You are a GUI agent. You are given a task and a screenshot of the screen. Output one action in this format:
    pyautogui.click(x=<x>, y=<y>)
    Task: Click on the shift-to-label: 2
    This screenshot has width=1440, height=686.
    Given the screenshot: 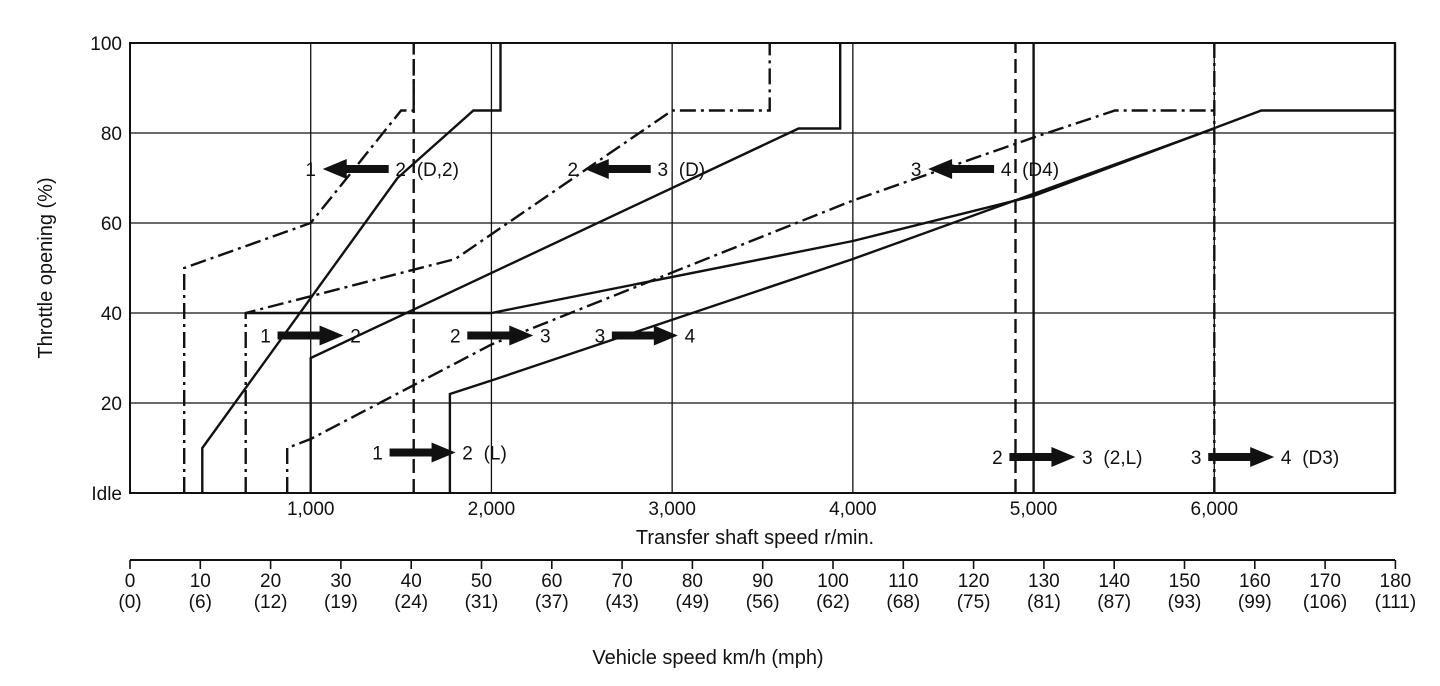 What is the action you would take?
    pyautogui.click(x=355, y=337)
    